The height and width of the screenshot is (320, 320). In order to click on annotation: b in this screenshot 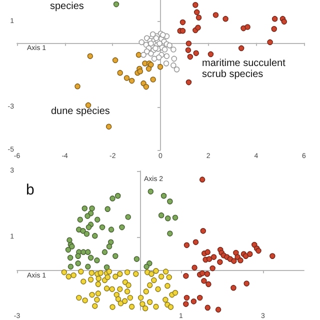, I will do `click(30, 190)`.